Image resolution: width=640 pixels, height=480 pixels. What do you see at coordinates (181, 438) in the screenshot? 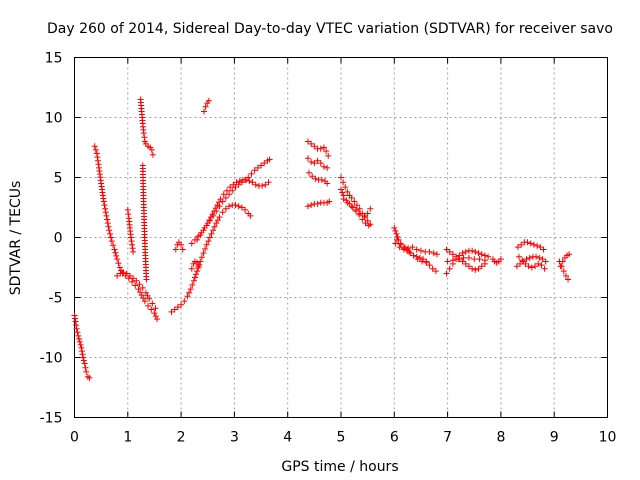
I see `x-tick-label: 2` at bounding box center [181, 438].